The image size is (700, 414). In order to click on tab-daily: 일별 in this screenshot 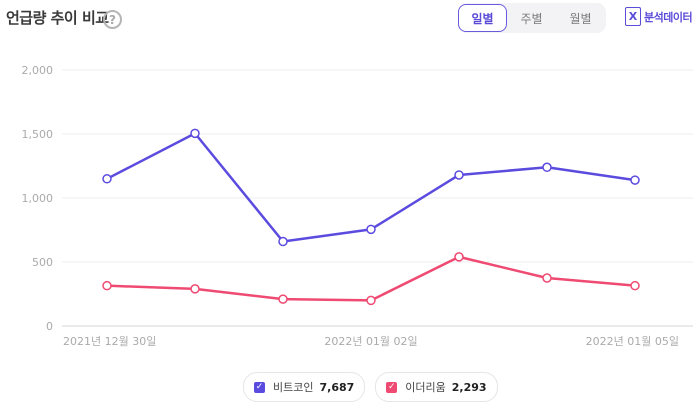, I will do `click(482, 18)`.